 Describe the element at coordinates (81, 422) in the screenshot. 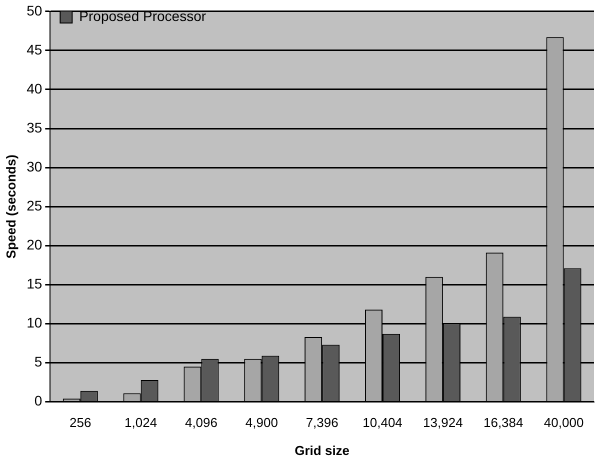

I see `x-tick-label: 256` at that location.